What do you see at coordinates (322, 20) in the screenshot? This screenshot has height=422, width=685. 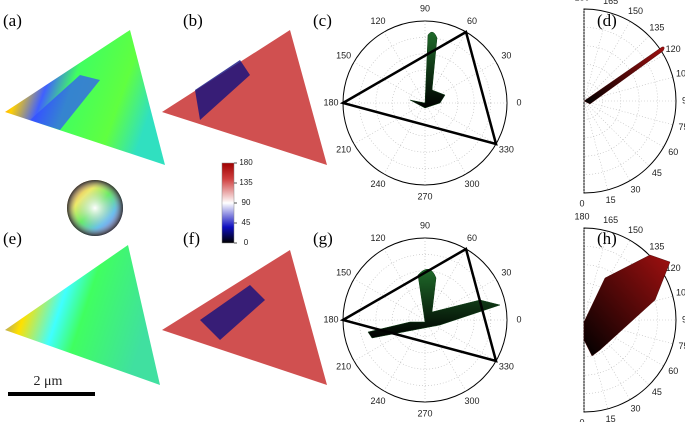 I see `panel-label: (c)` at bounding box center [322, 20].